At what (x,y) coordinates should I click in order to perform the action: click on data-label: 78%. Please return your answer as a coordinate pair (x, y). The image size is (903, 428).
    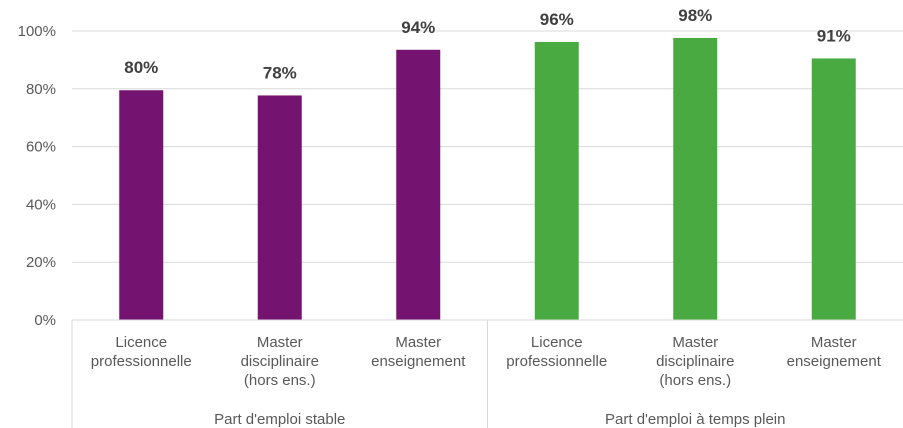
    Looking at the image, I should click on (280, 72).